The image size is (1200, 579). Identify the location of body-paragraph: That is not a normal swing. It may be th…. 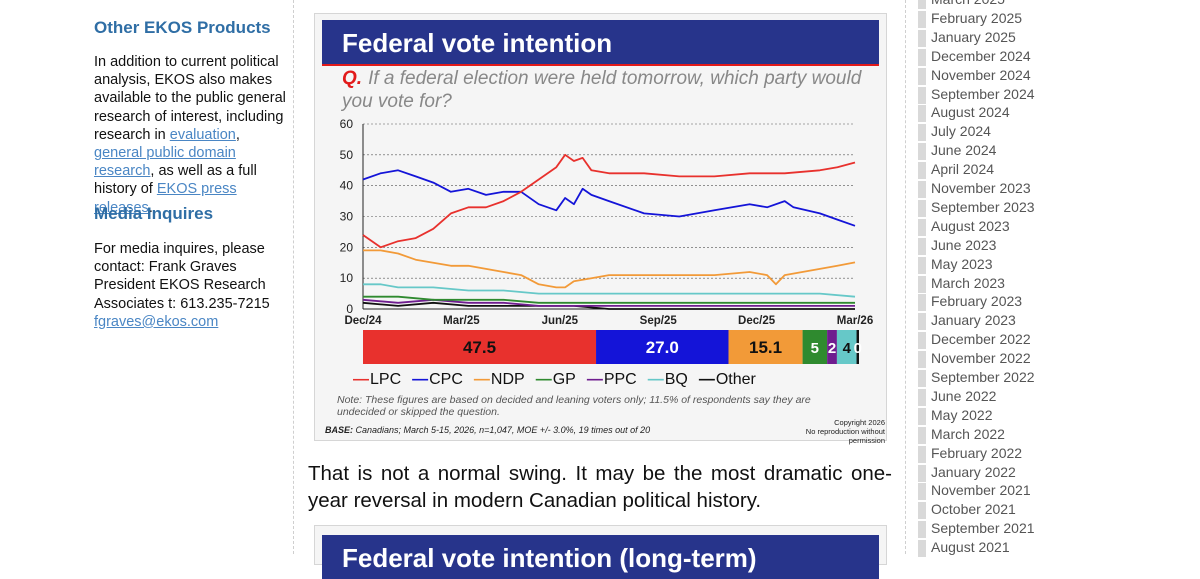
(600, 487).